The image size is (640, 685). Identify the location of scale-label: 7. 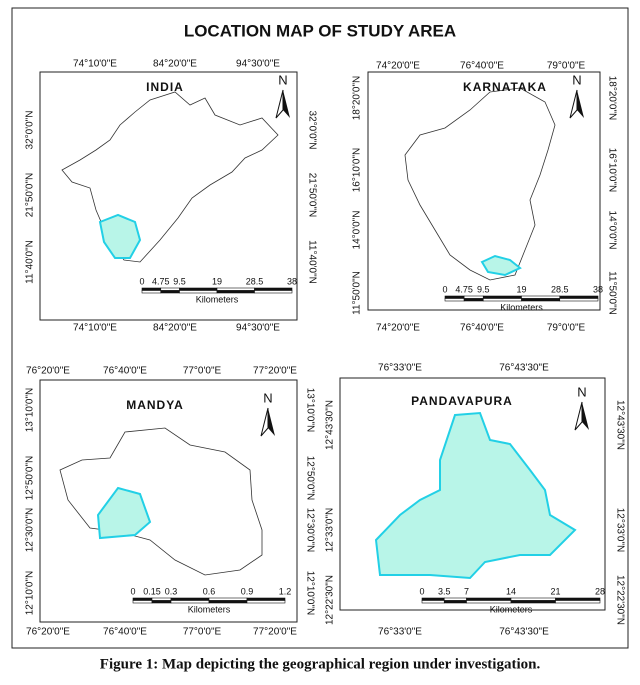
(466, 591).